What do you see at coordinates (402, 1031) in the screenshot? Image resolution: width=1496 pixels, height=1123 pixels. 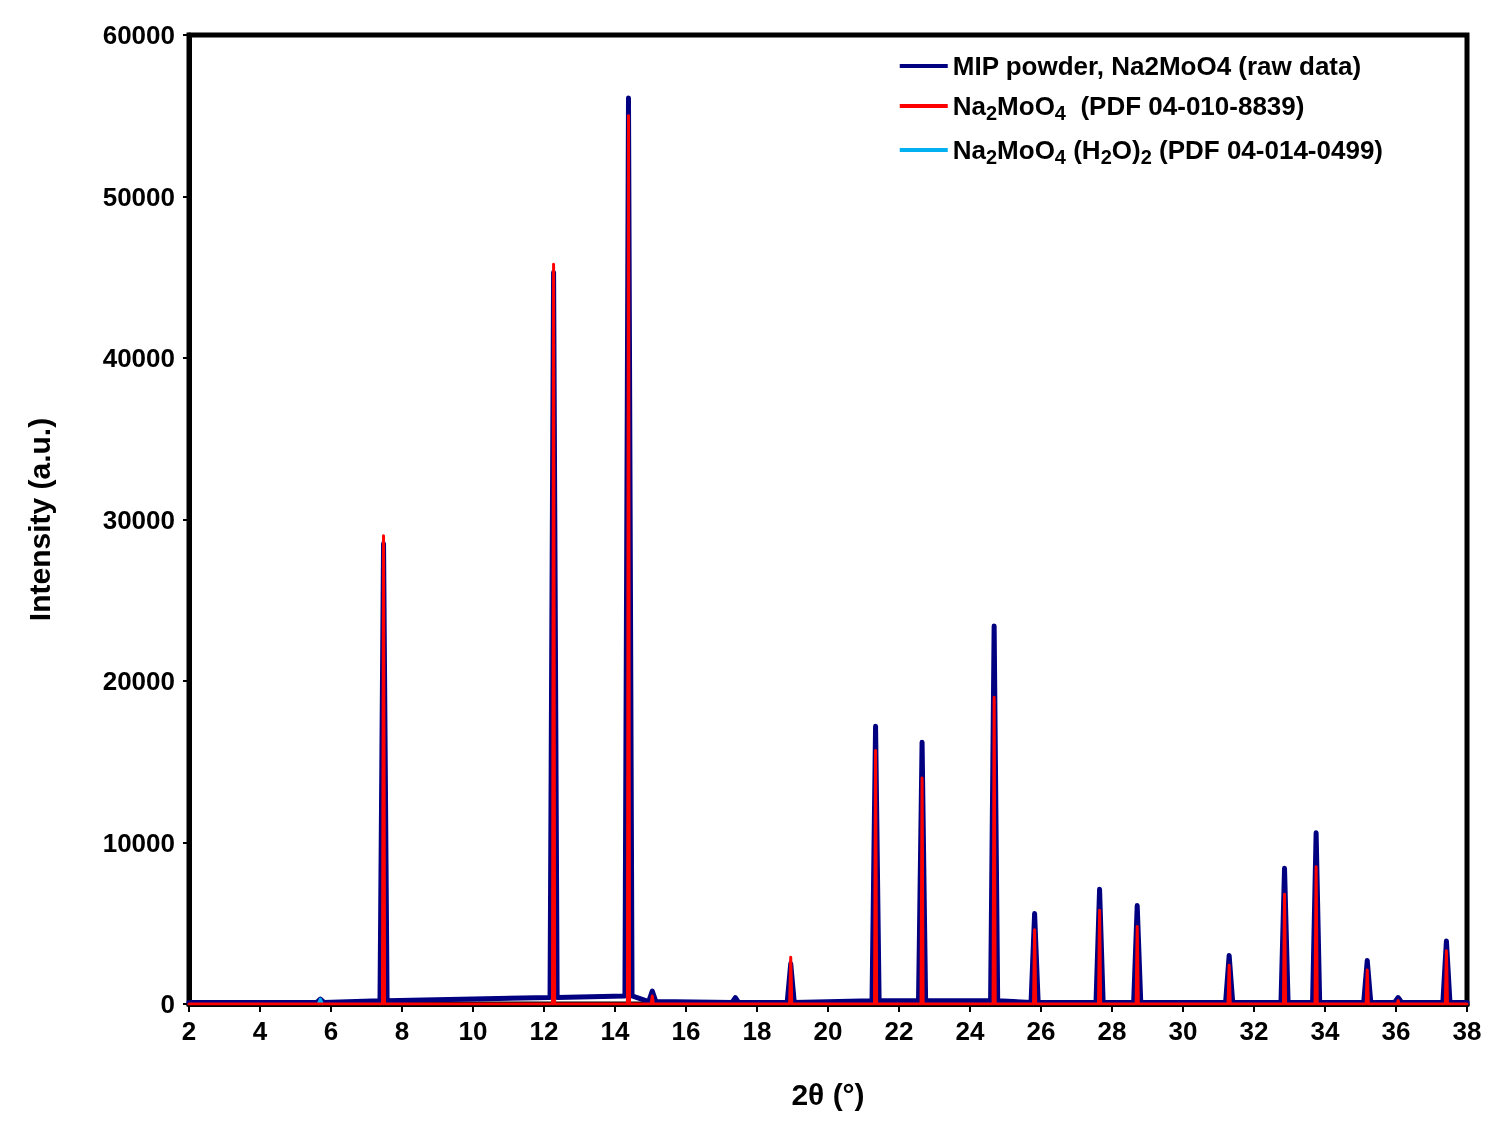 I see `x-tick-label: 8` at bounding box center [402, 1031].